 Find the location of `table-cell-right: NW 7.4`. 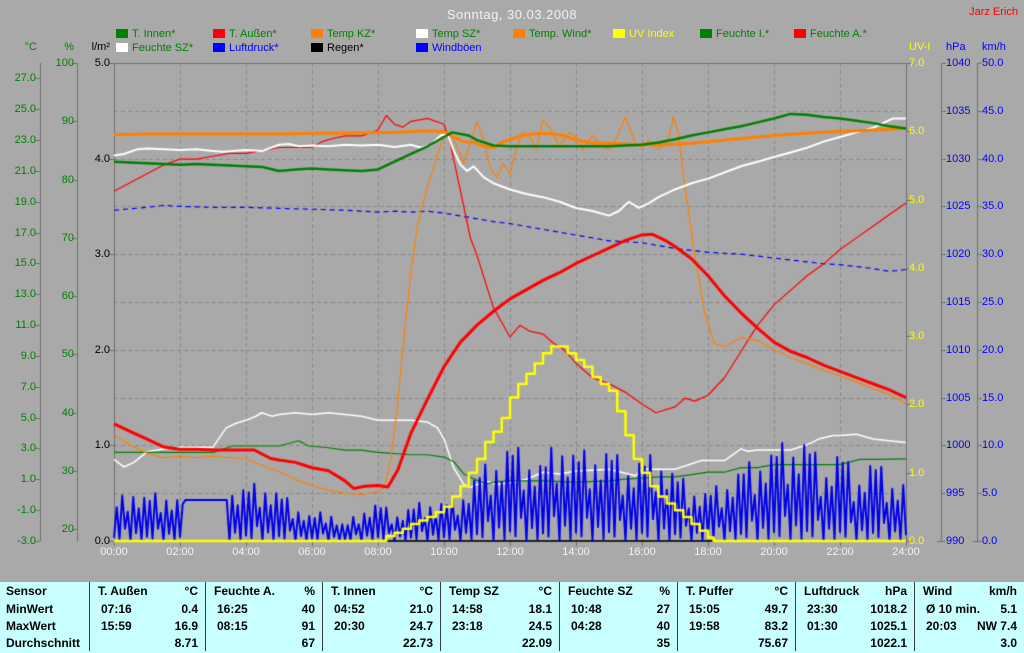

table-cell-right: NW 7.4 is located at coordinates (996, 625).